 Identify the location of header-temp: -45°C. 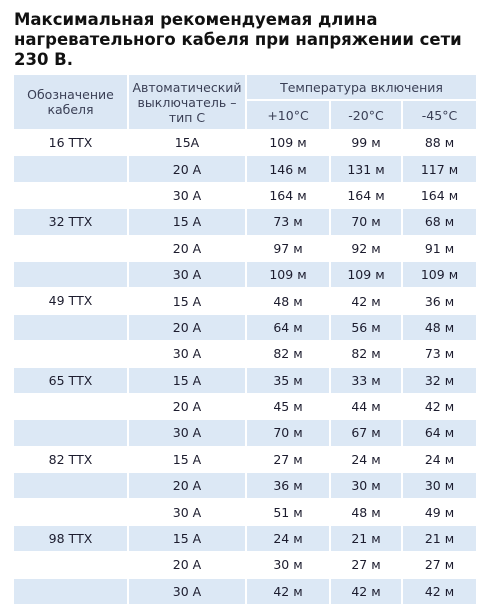
(438, 114).